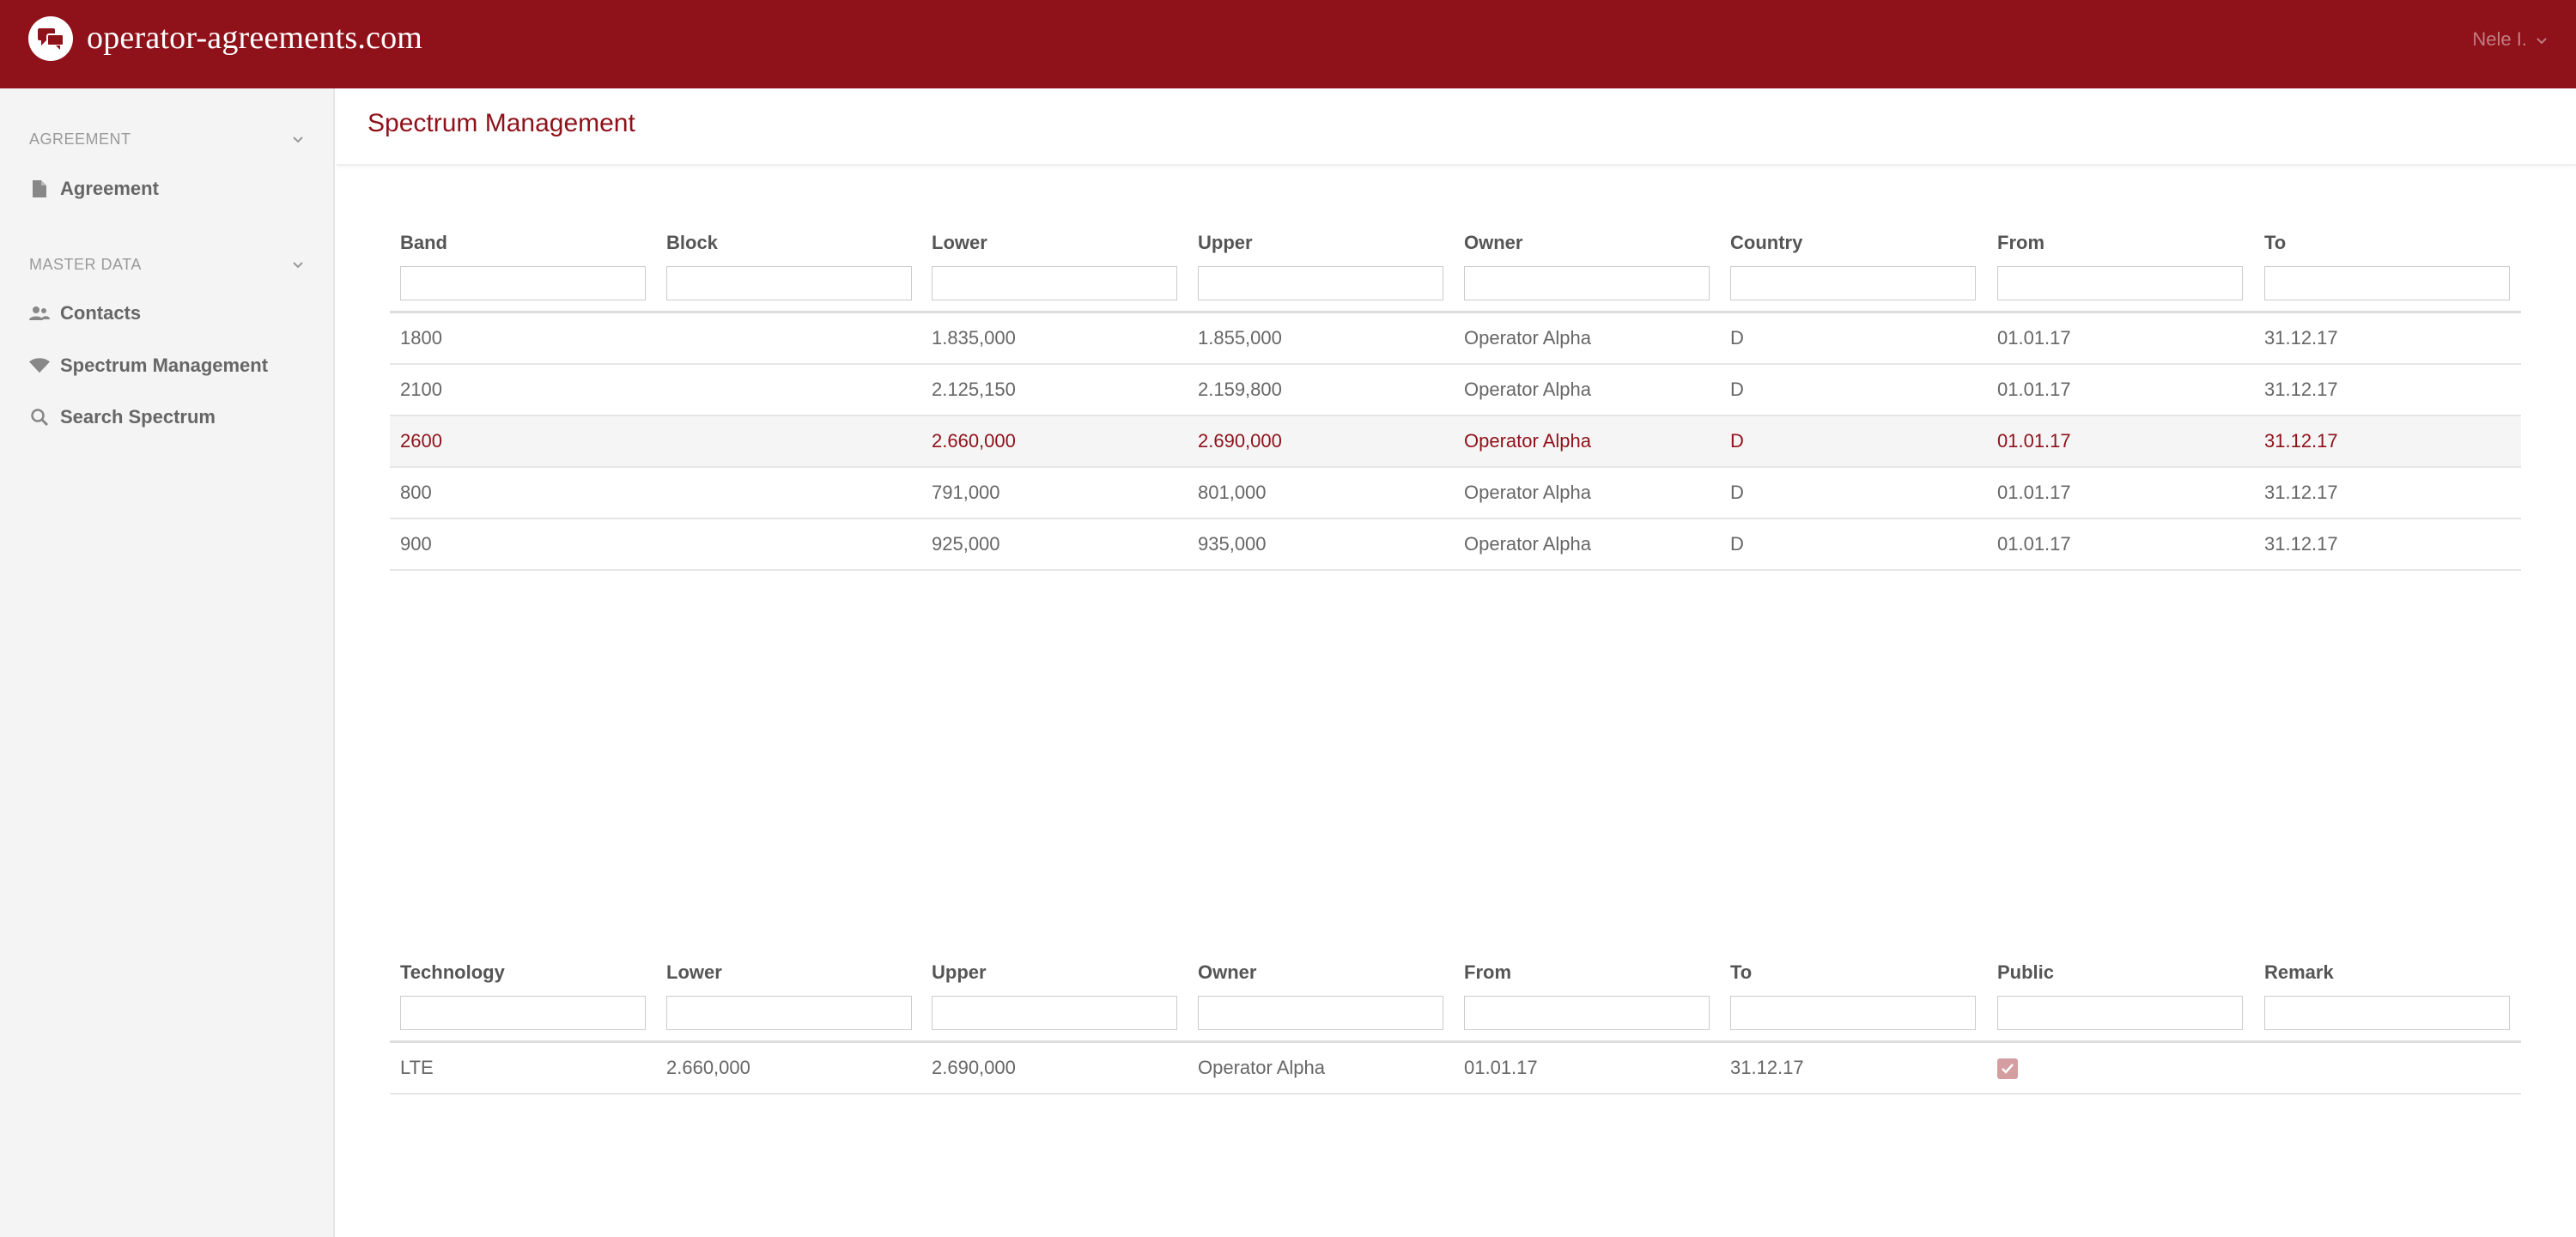  What do you see at coordinates (2387, 1013) in the screenshot?
I see `filter-remark-input` at bounding box center [2387, 1013].